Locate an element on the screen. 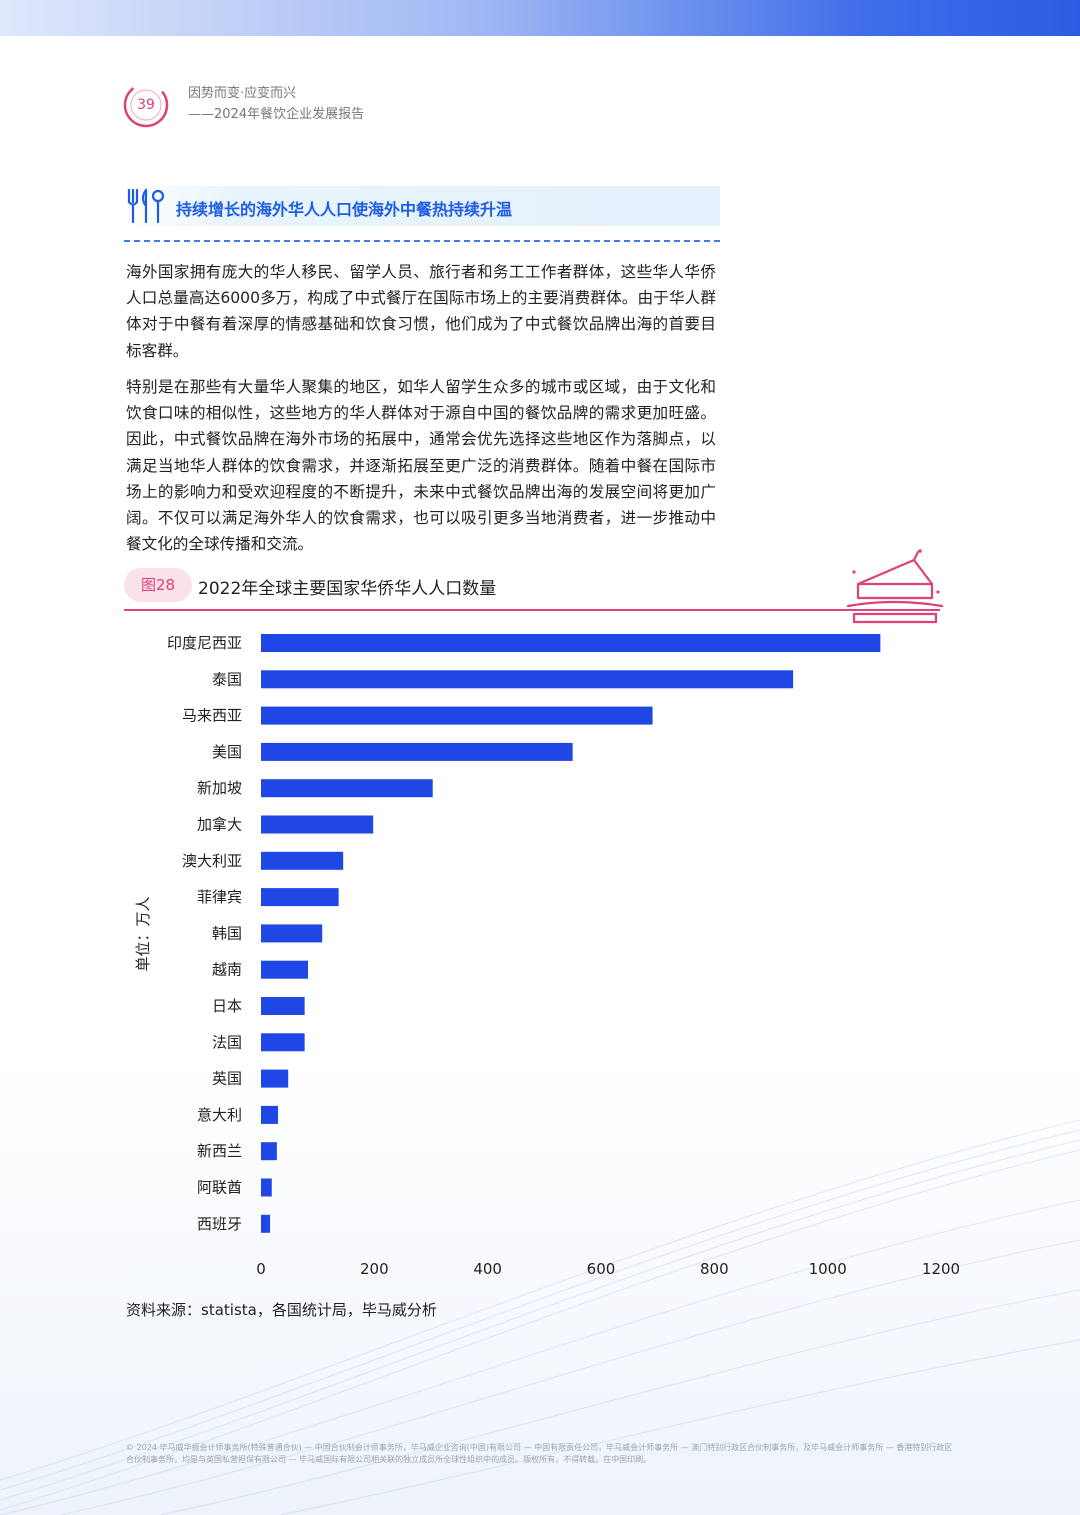 This screenshot has height=1515, width=1080. page-number-ring-icon is located at coordinates (146, 105).